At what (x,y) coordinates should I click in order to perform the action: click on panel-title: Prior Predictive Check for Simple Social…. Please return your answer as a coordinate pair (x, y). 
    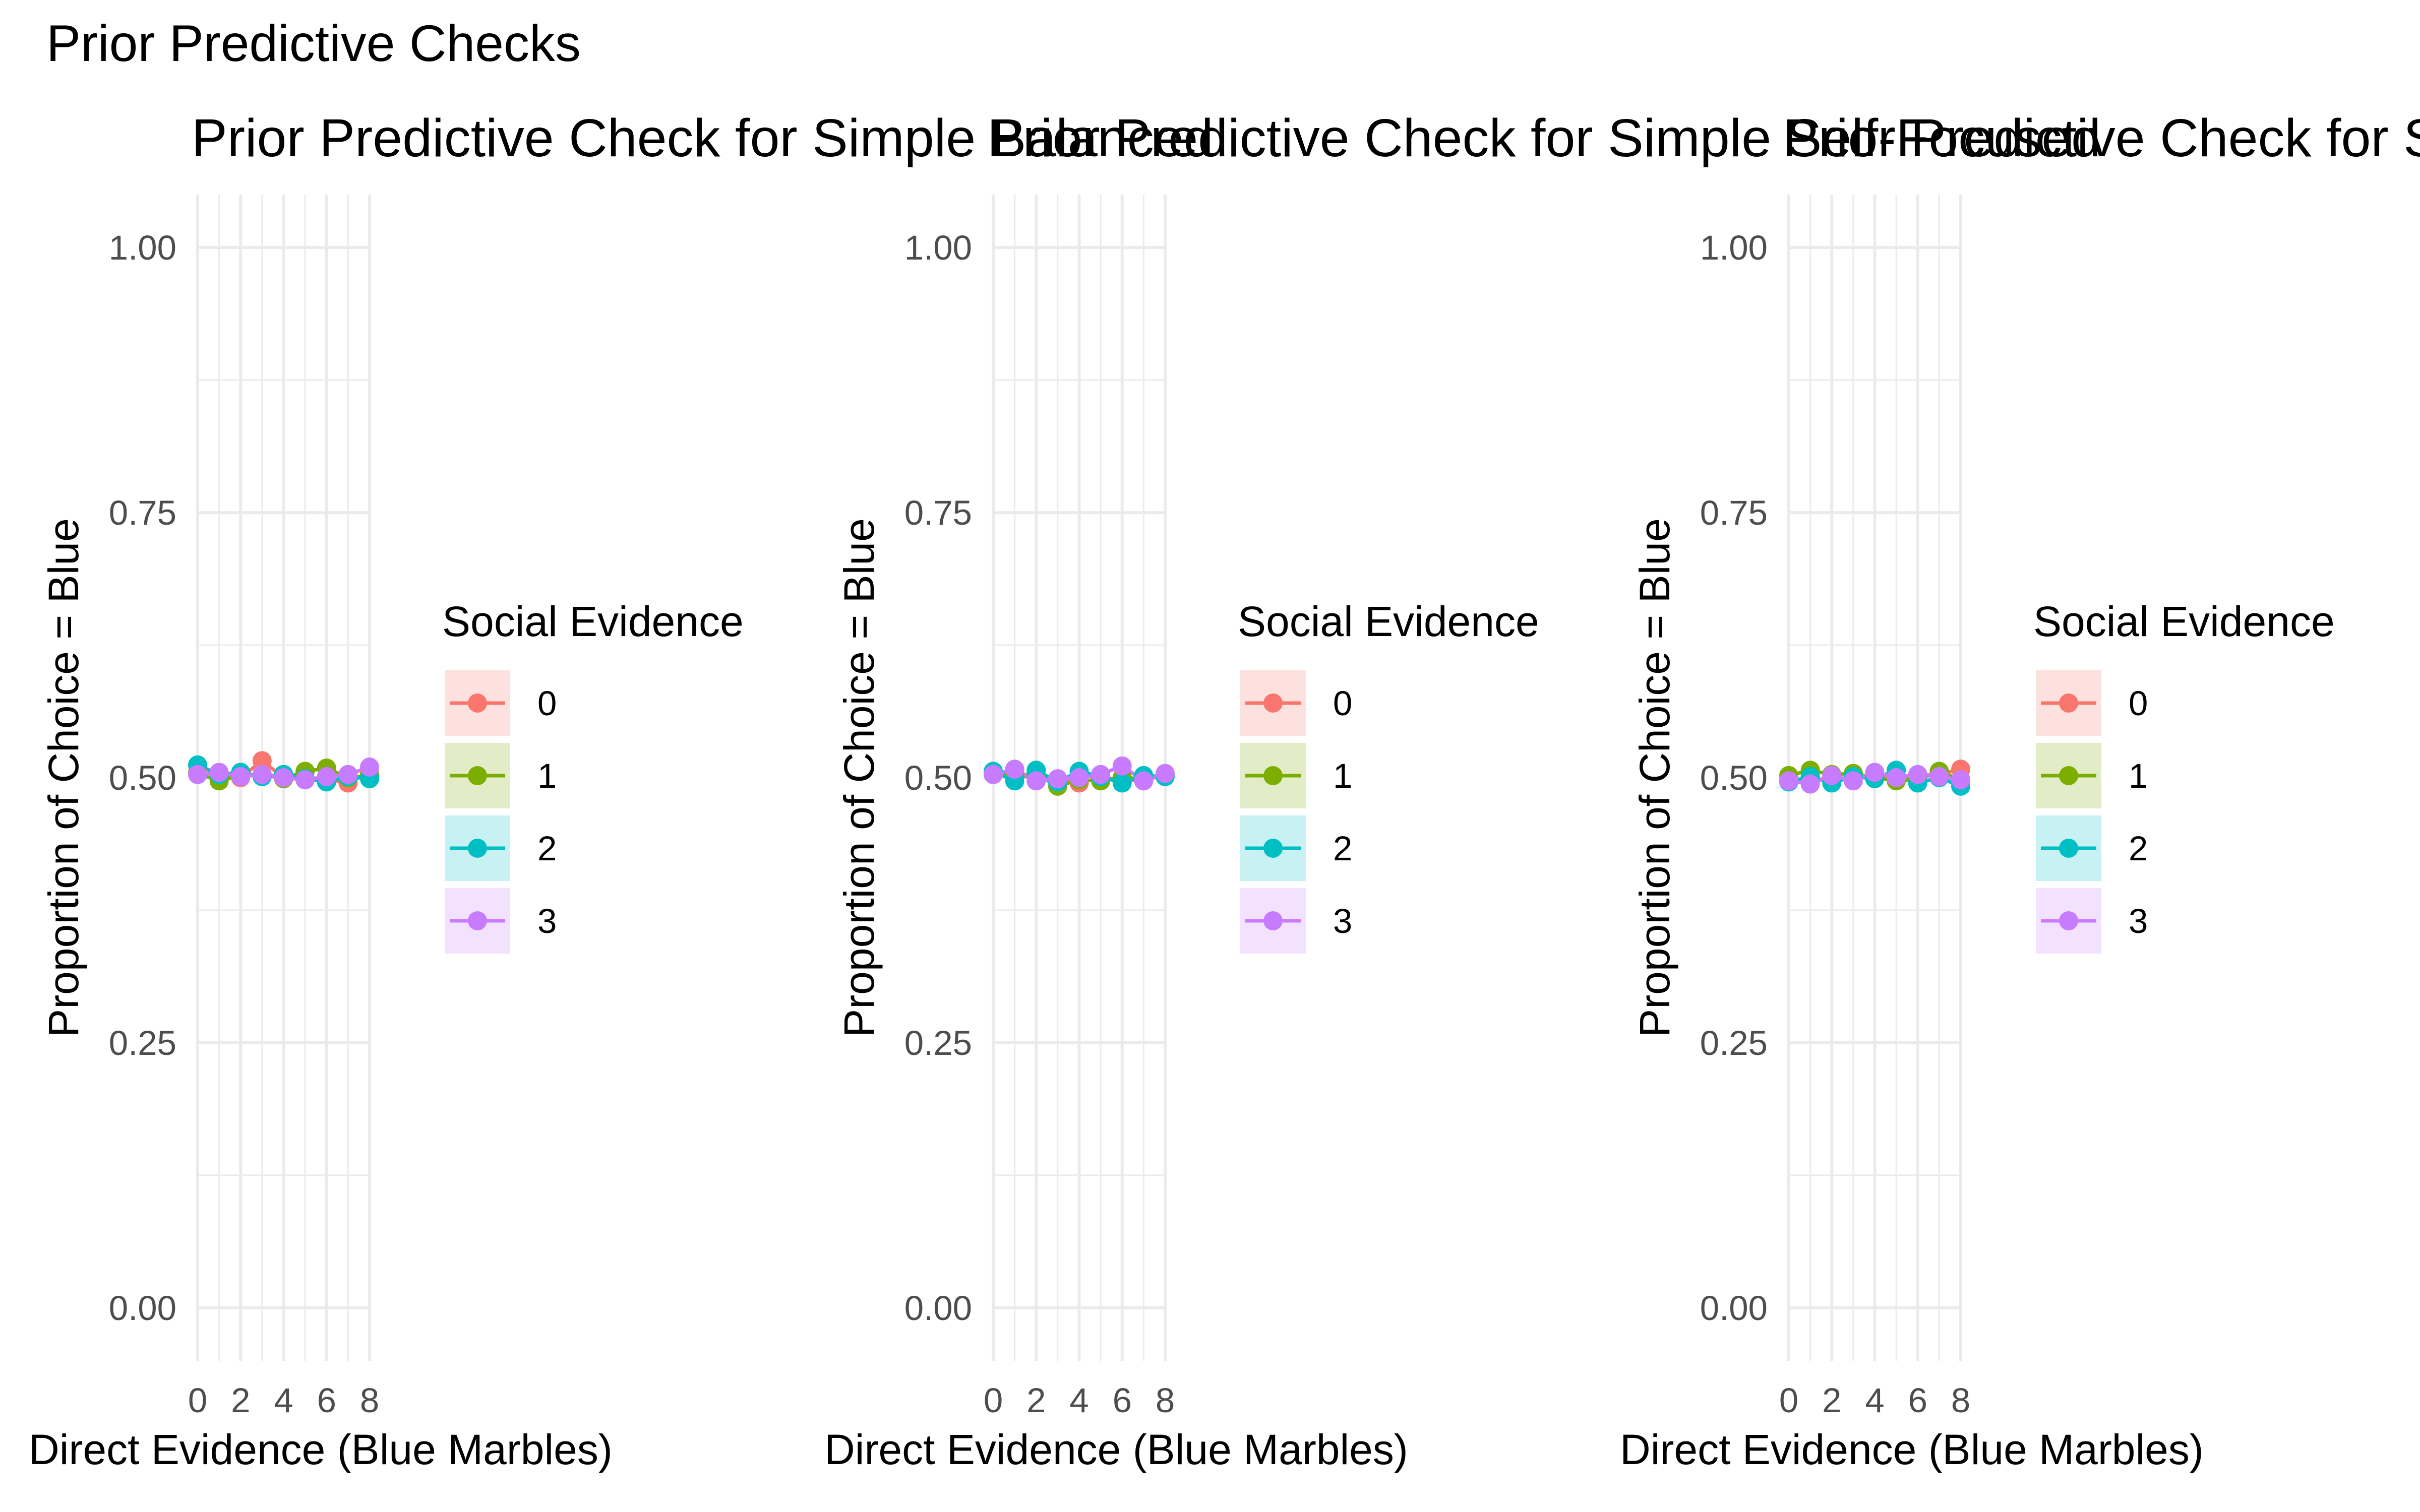
    Looking at the image, I should click on (2101, 138).